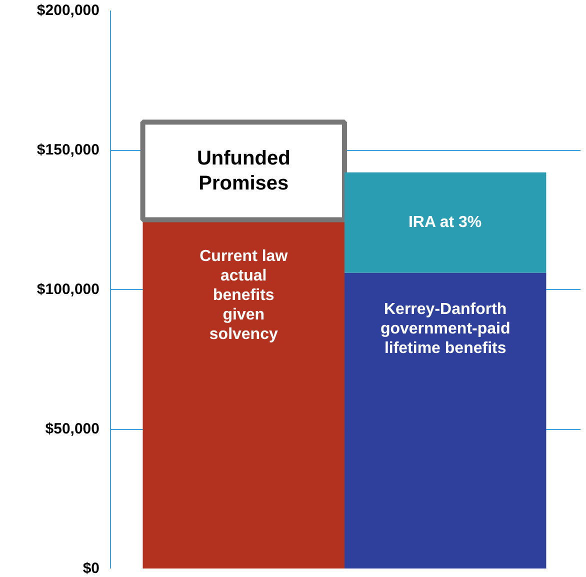  What do you see at coordinates (72, 429) in the screenshot?
I see `y-tick-label: $50,000` at bounding box center [72, 429].